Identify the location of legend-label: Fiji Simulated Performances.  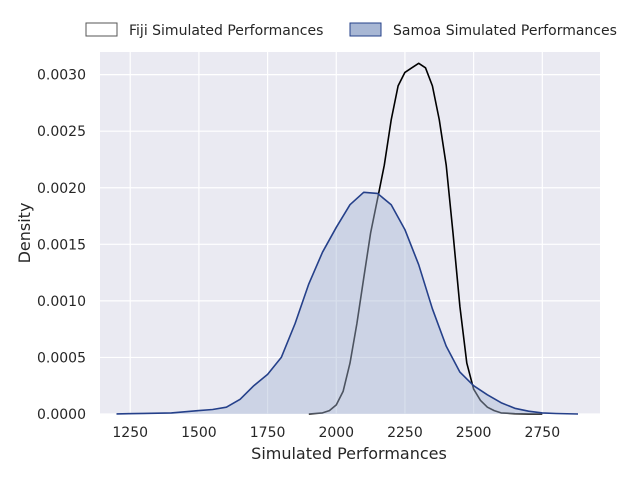
(226, 31).